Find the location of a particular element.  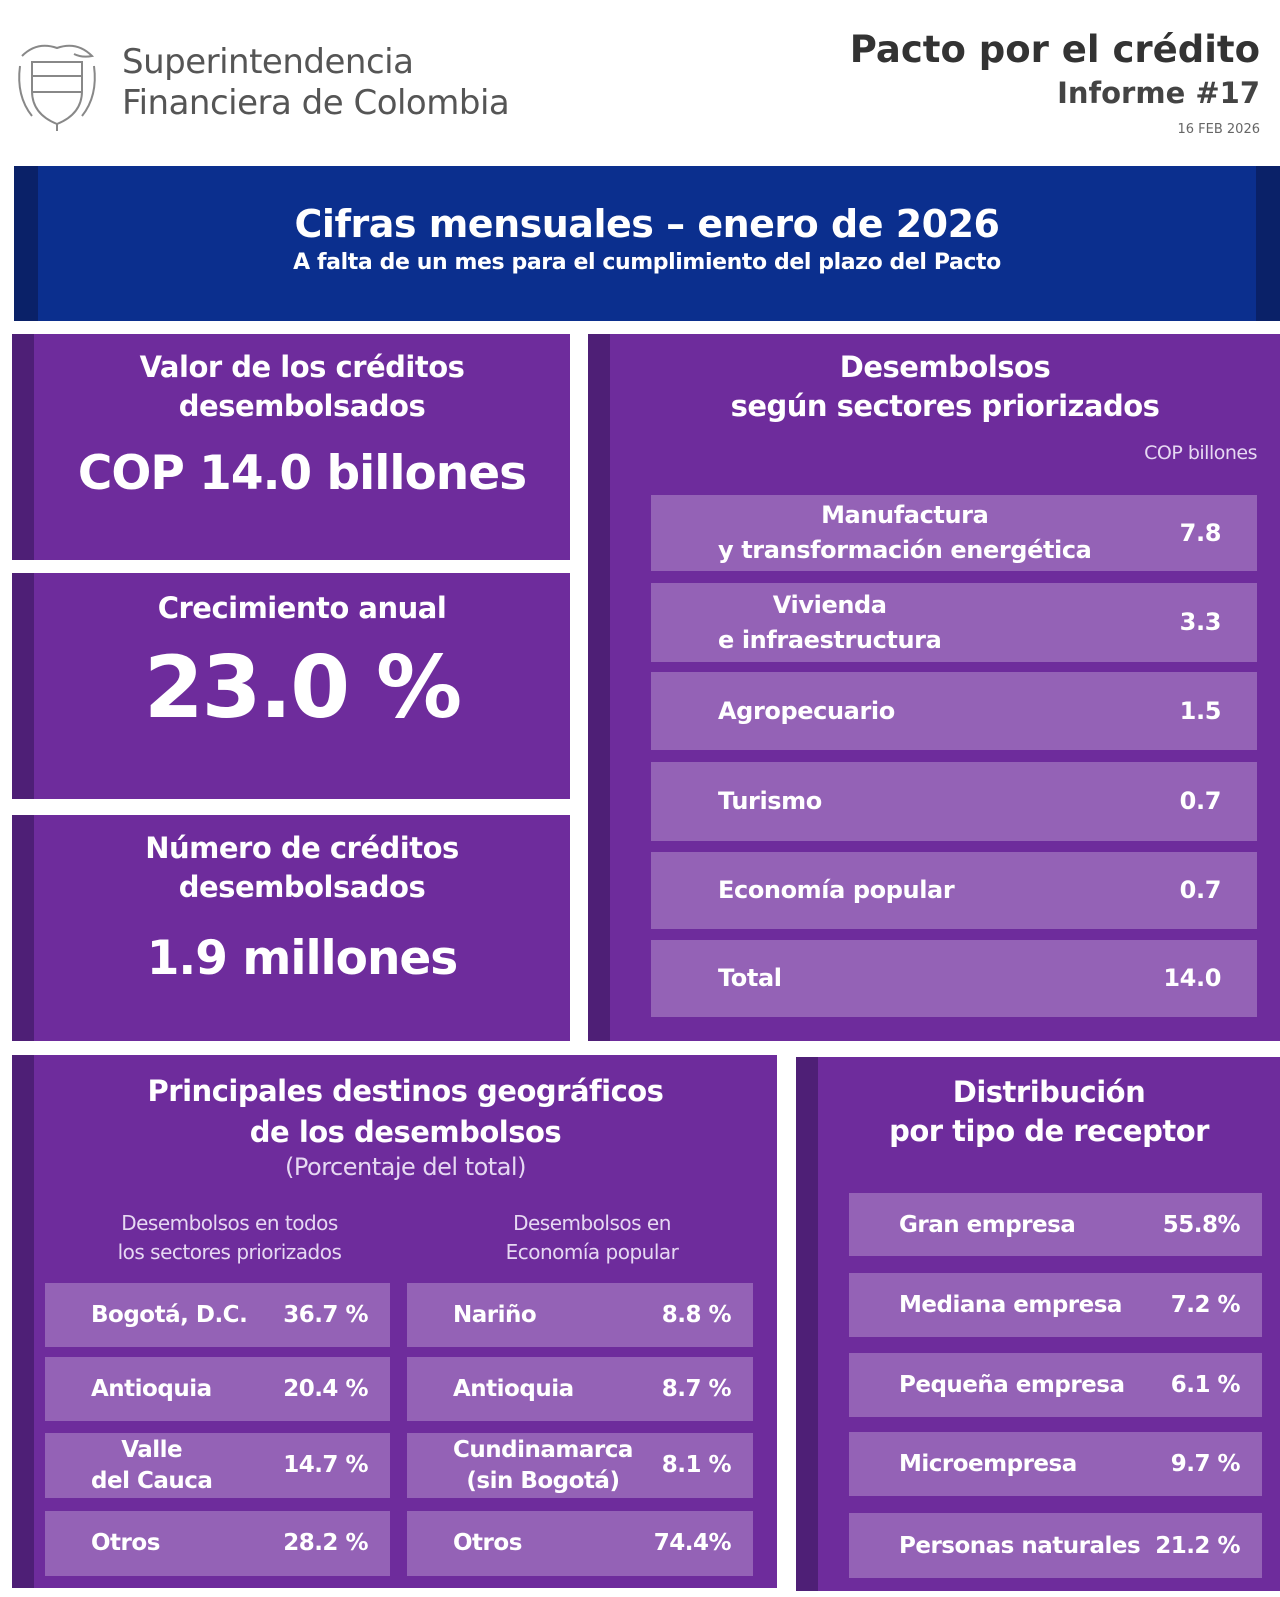

region-name: (sin Bogotá) is located at coordinates (543, 1480).